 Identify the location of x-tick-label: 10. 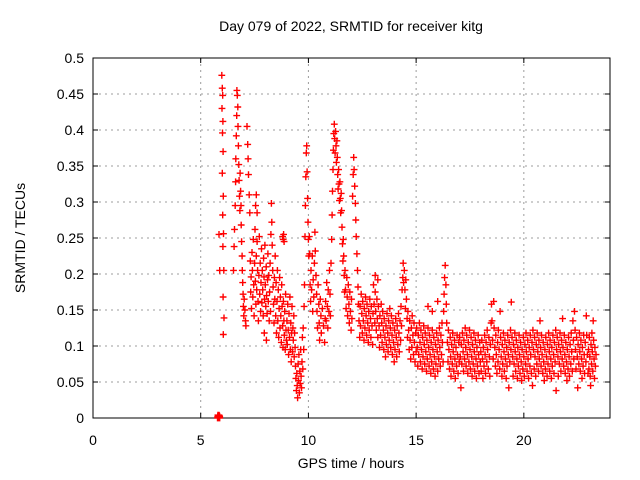
(309, 440).